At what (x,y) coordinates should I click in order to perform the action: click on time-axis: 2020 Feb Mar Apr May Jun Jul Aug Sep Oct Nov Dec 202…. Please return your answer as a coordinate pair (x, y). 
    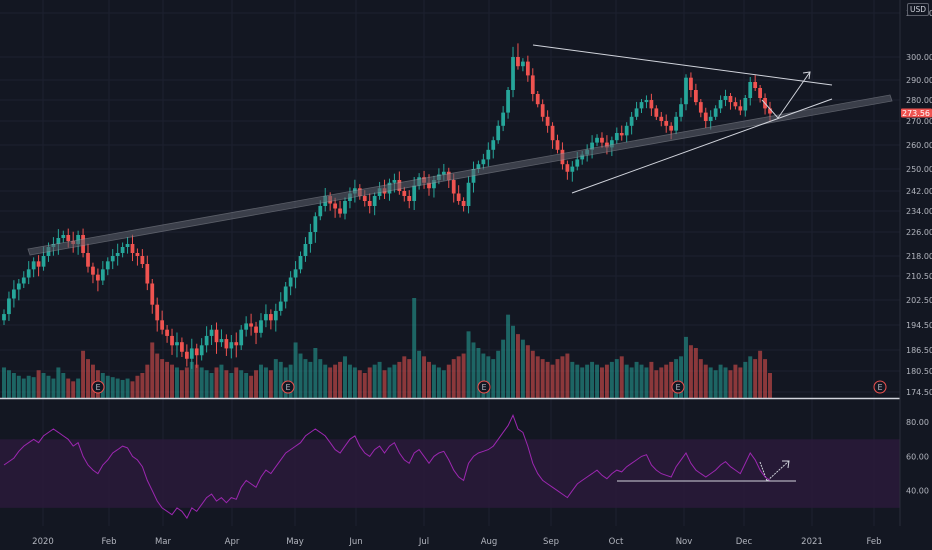
    Looking at the image, I should click on (456, 542).